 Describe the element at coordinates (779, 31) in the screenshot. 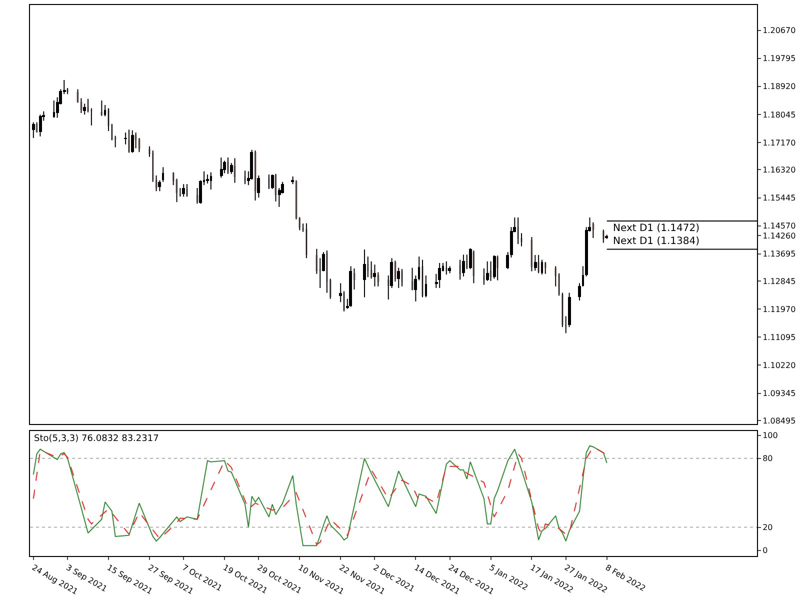

I see `y-tick-label: 1.20670` at that location.